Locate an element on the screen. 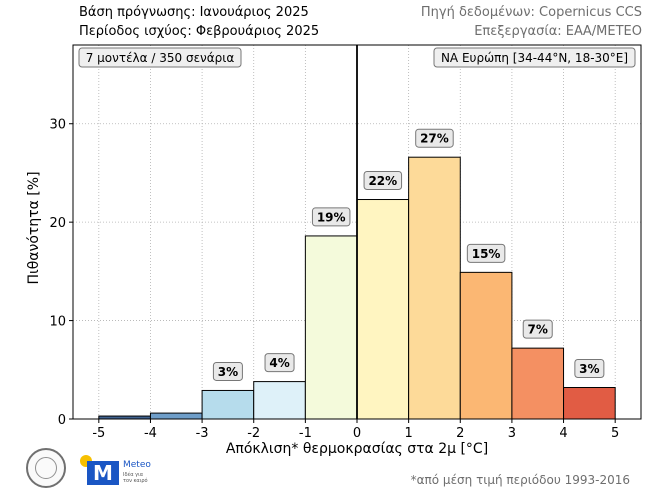  value-label-4: 19% is located at coordinates (331, 217).